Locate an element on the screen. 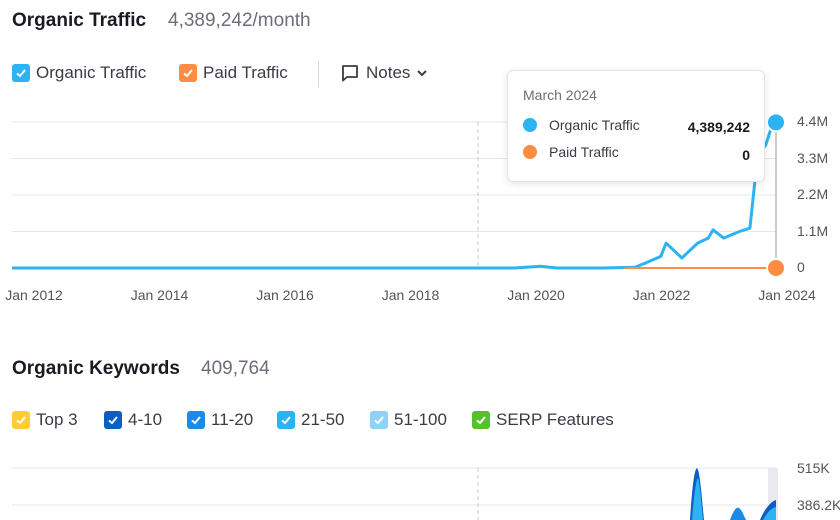 Image resolution: width=840 pixels, height=520 pixels. tooltip-label: Paid Traffic is located at coordinates (584, 152).